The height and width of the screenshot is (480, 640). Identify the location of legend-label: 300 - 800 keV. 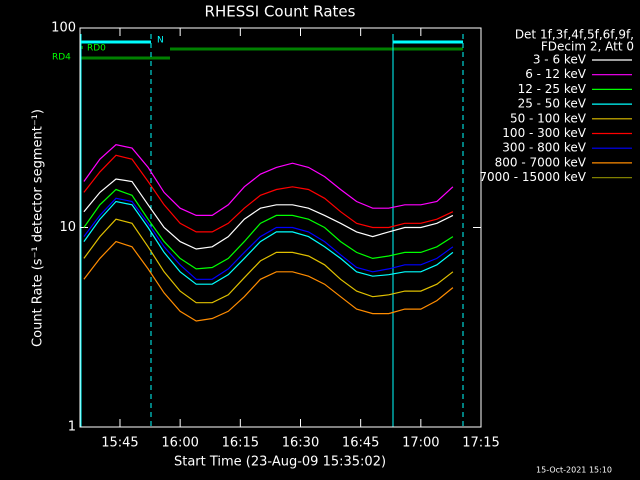
(544, 148).